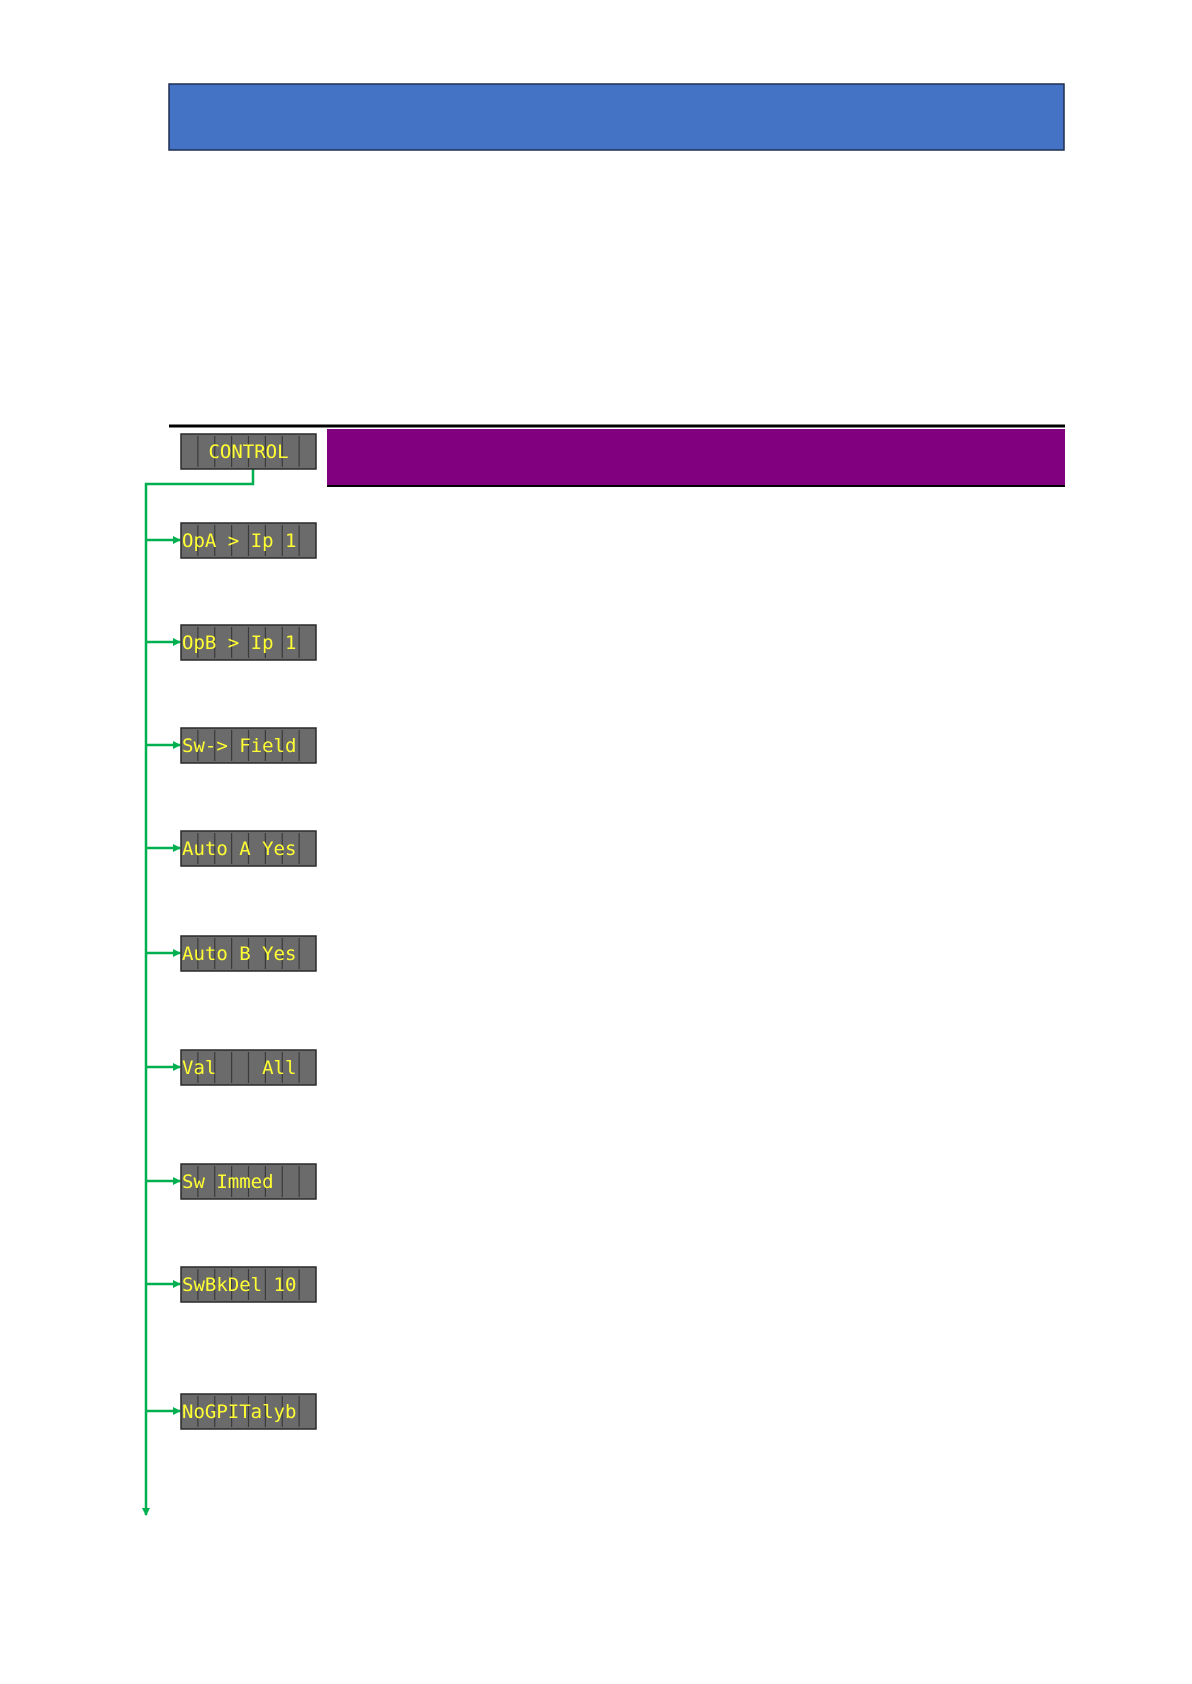 This screenshot has height=1684, width=1192. I want to click on trunk-line, so click(198, 992).